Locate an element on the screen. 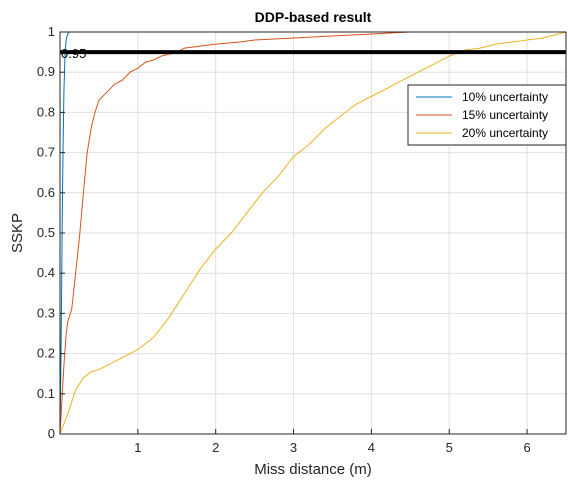 Image resolution: width=568 pixels, height=486 pixels. y-tick-label: 1 is located at coordinates (51, 31).